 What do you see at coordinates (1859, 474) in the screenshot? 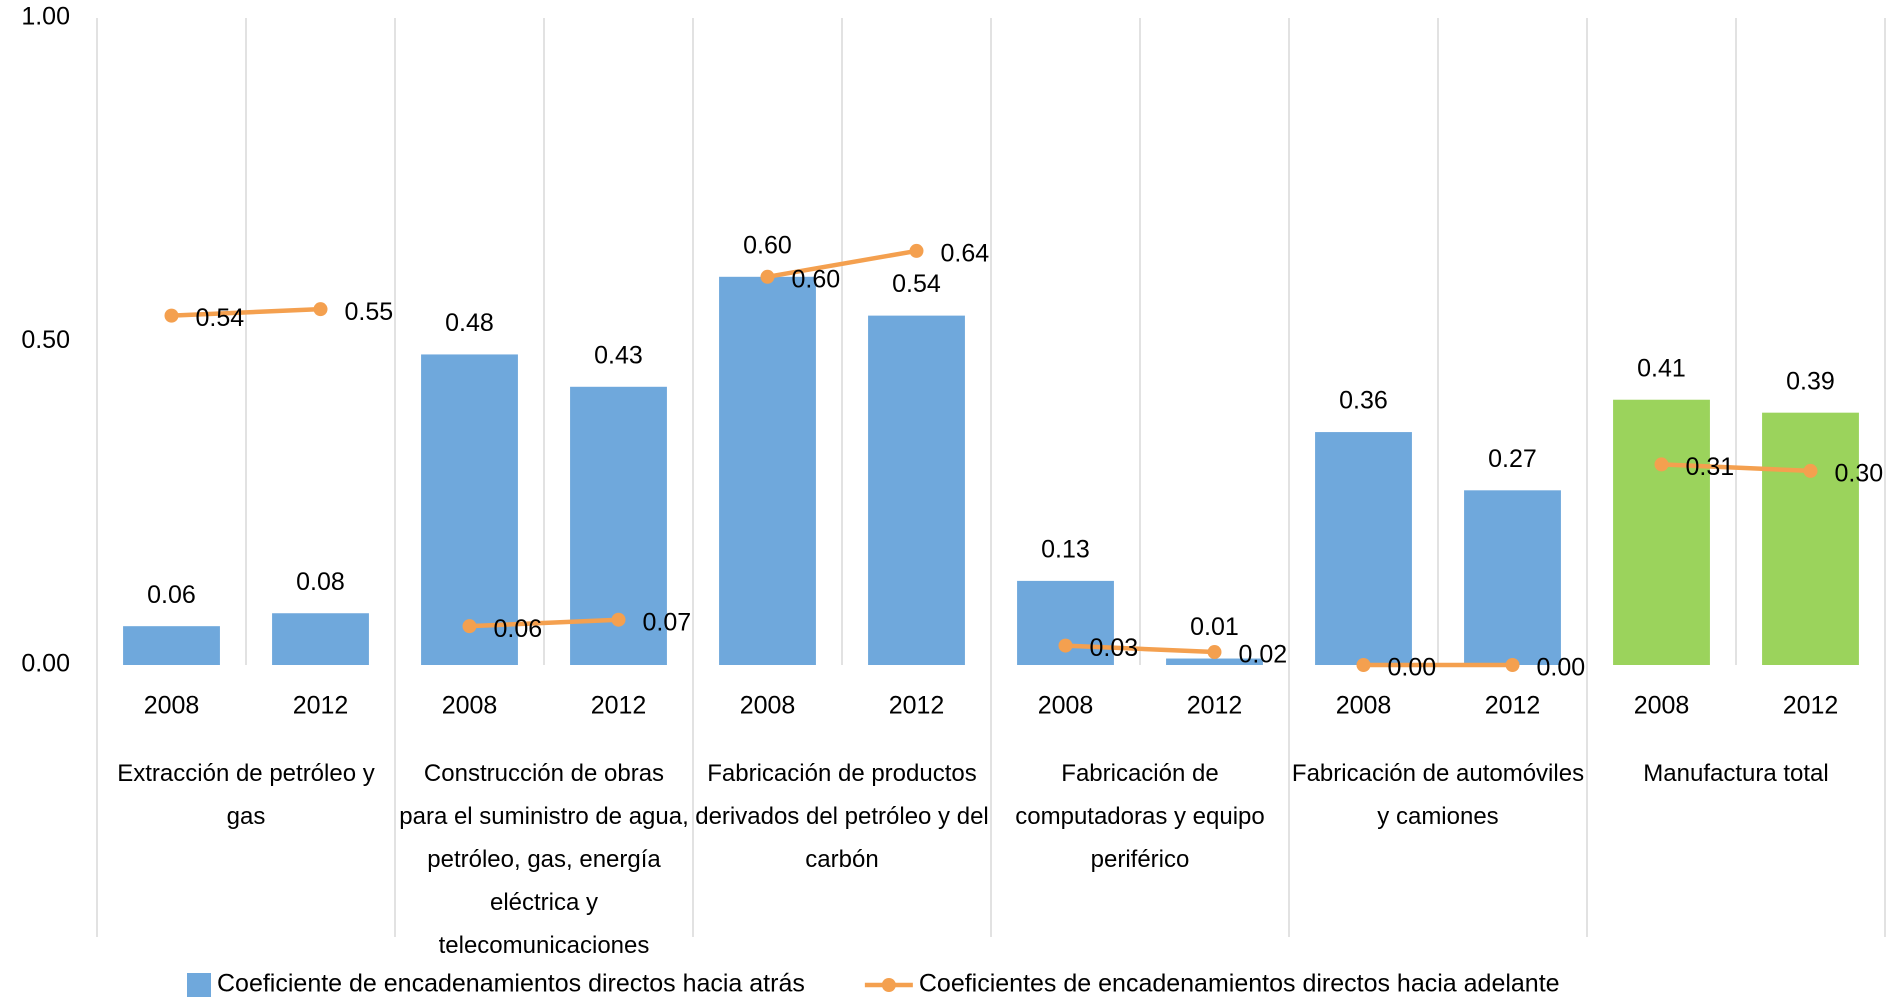
I see `line-value-label: 0.30` at bounding box center [1859, 474].